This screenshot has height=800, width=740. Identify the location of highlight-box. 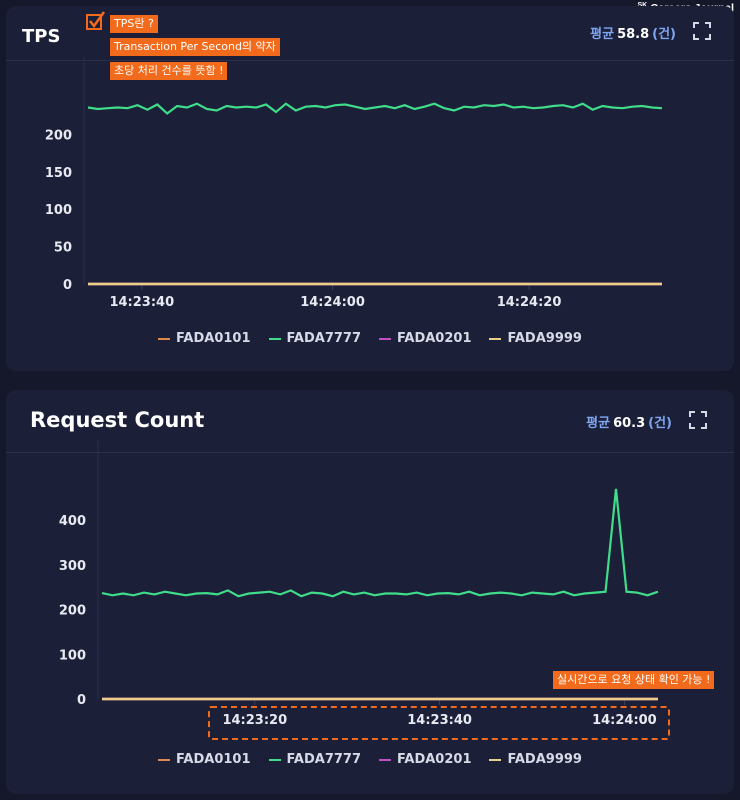
(439, 723).